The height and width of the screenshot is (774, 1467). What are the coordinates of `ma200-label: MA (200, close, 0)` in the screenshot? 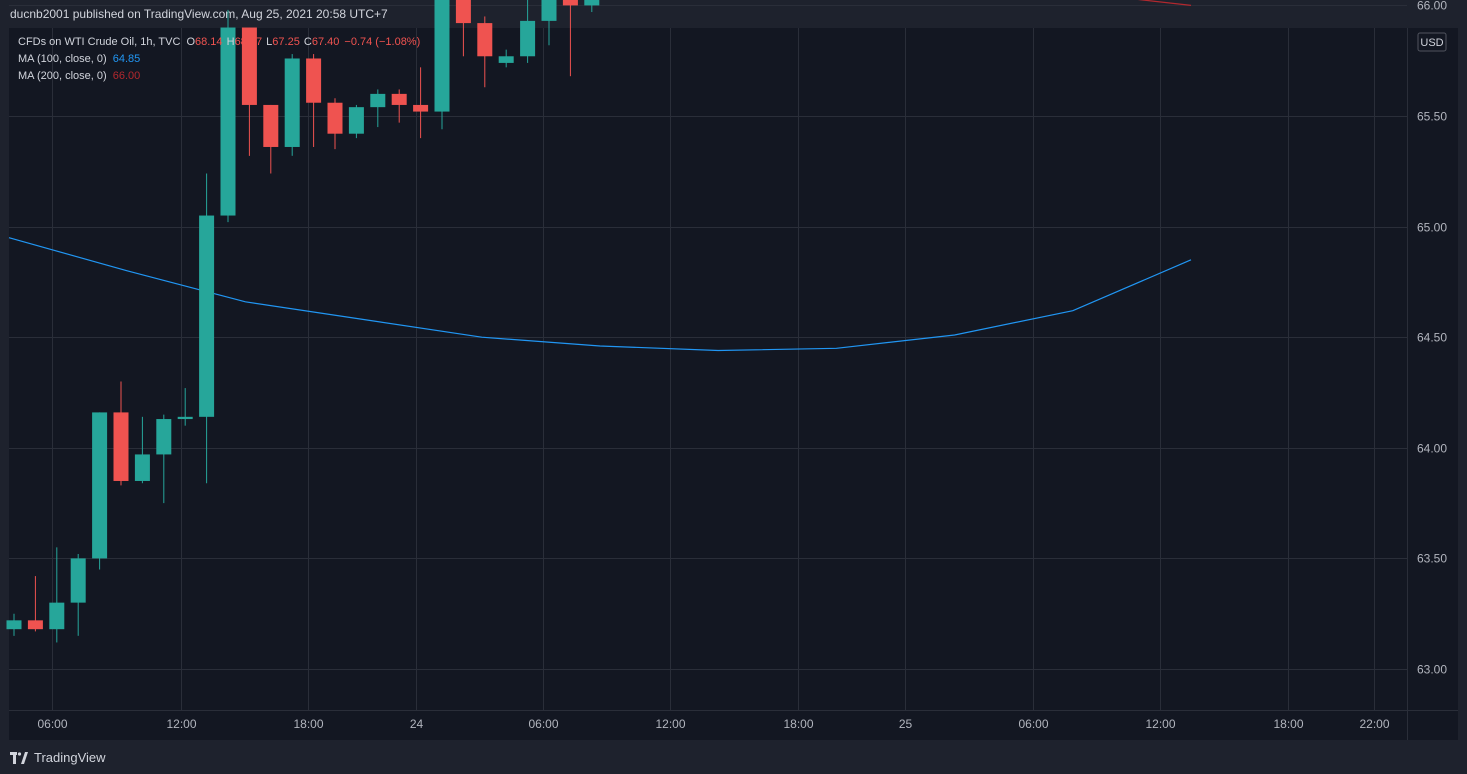 It's located at (62, 76).